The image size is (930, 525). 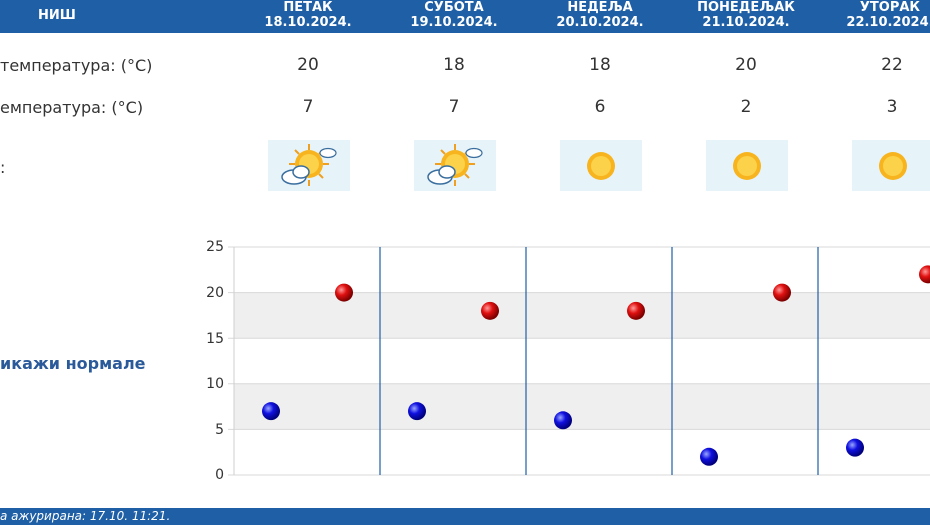 I want to click on day-date: 22.10.2024., so click(x=888, y=22).